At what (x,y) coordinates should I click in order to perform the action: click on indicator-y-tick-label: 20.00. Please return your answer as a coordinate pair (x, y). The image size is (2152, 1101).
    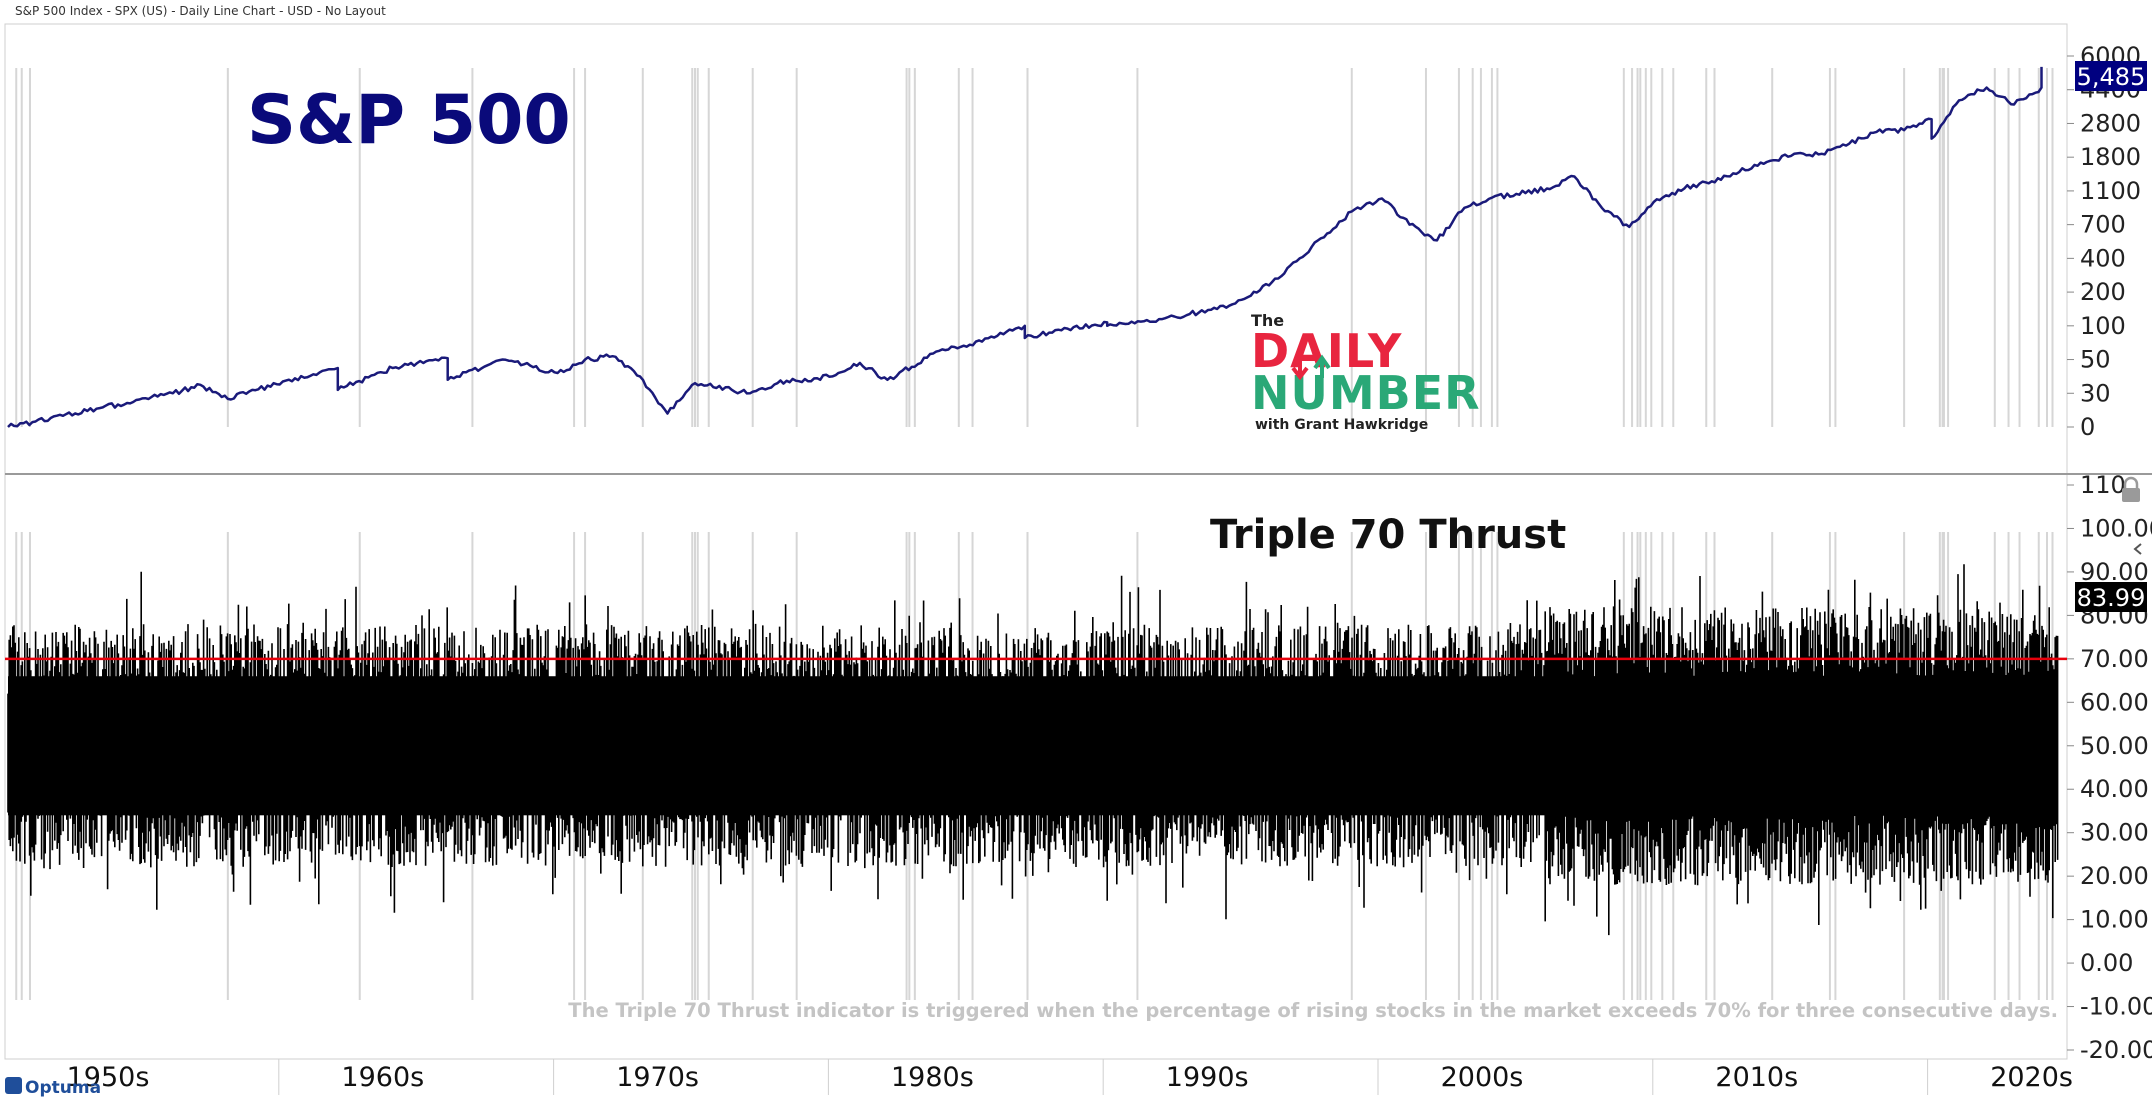
    Looking at the image, I should click on (2114, 876).